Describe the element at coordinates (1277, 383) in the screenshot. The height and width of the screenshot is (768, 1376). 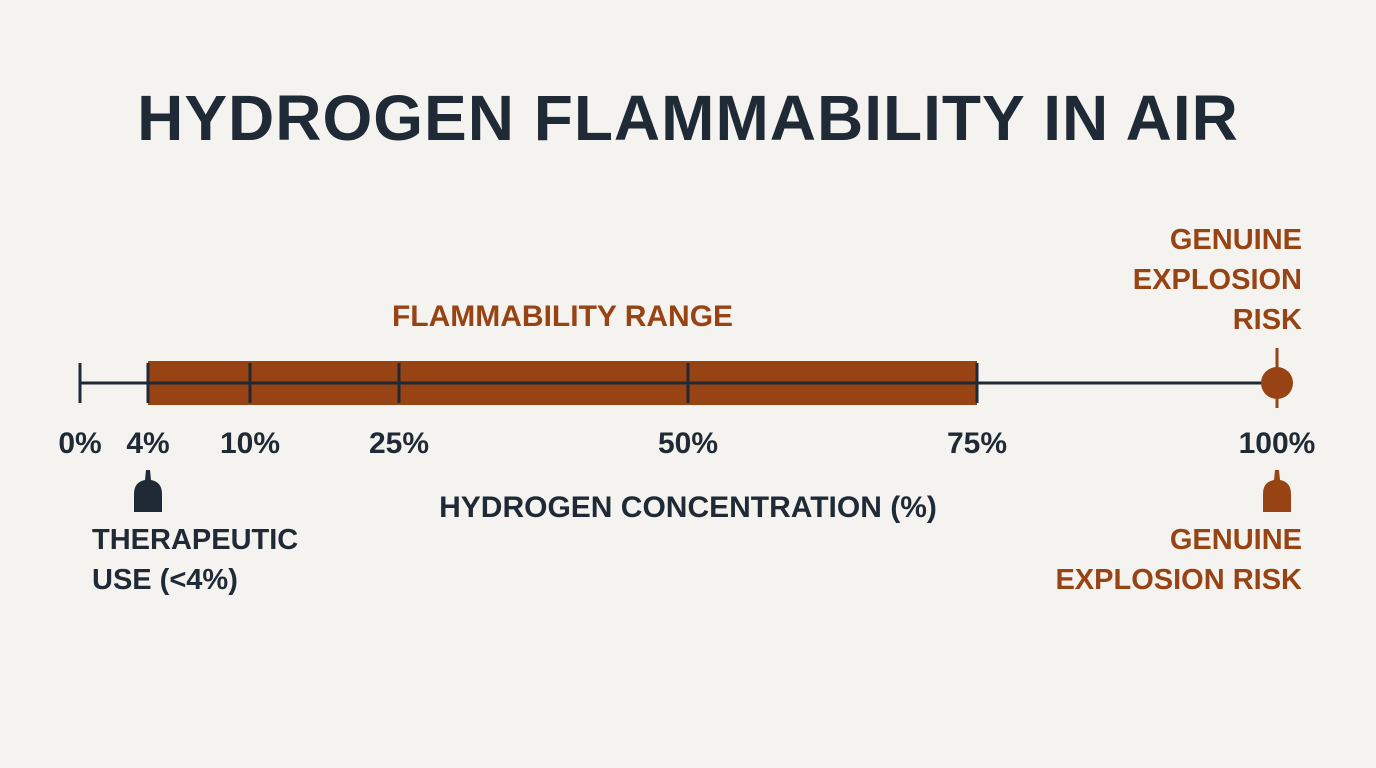
I see `annotation-dot` at that location.